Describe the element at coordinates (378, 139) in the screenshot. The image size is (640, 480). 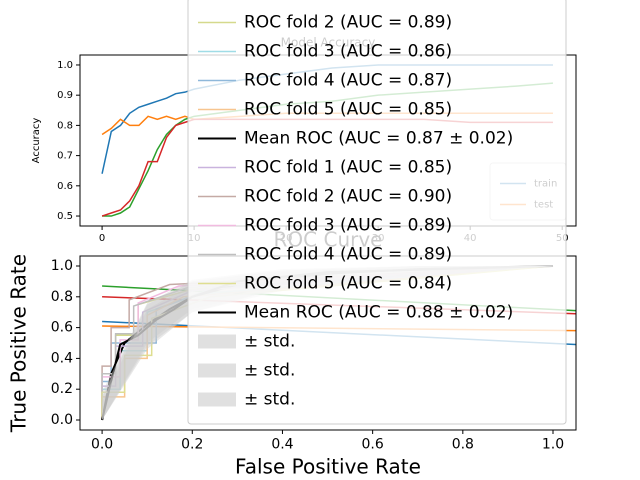
I see `legend-label: Mean ROC (AUC = 0.87 ± 0.02)` at that location.